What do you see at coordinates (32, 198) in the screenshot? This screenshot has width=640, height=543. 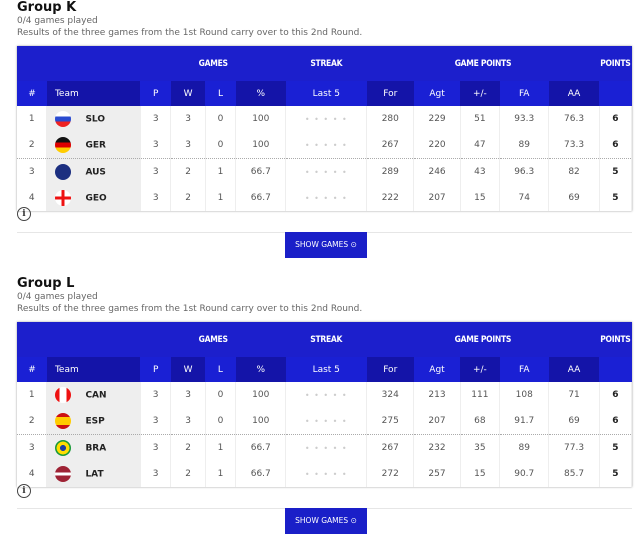 I see `rank: 4` at bounding box center [32, 198].